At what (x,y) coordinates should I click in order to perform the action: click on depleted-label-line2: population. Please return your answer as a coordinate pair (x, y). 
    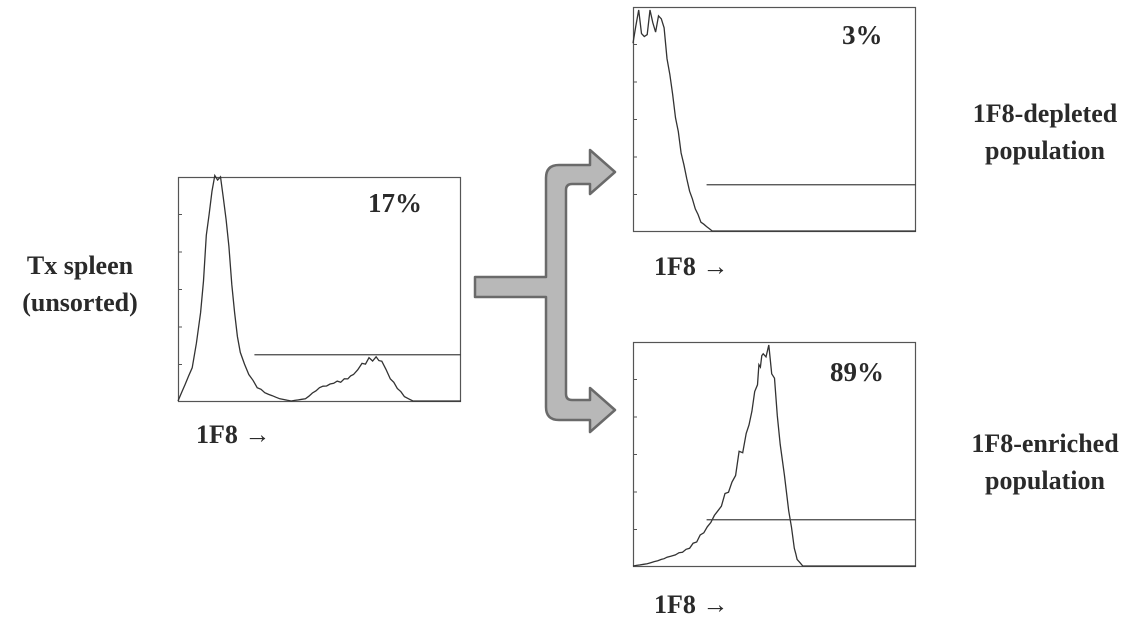
    Looking at the image, I should click on (1045, 150).